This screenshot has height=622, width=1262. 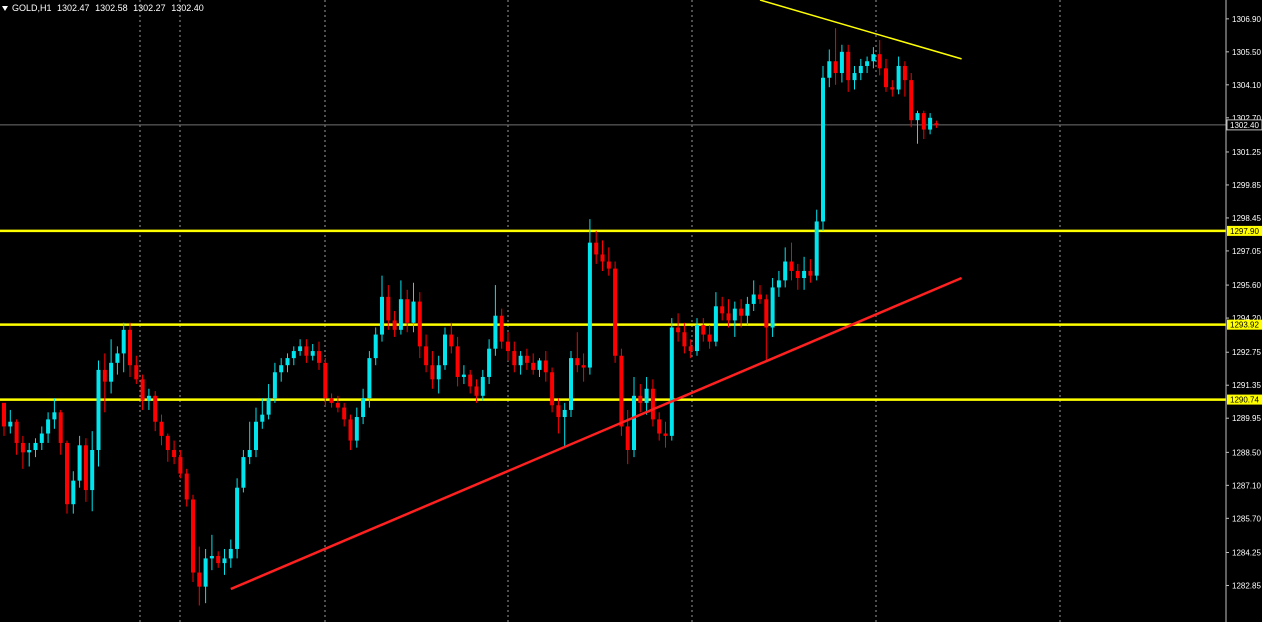 I want to click on chevron-down-icon, so click(x=5, y=9).